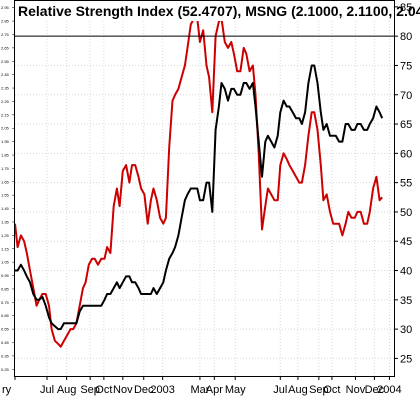 The width and height of the screenshot is (420, 400). What do you see at coordinates (406, 66) in the screenshot?
I see `right-tick-label: 75` at bounding box center [406, 66].